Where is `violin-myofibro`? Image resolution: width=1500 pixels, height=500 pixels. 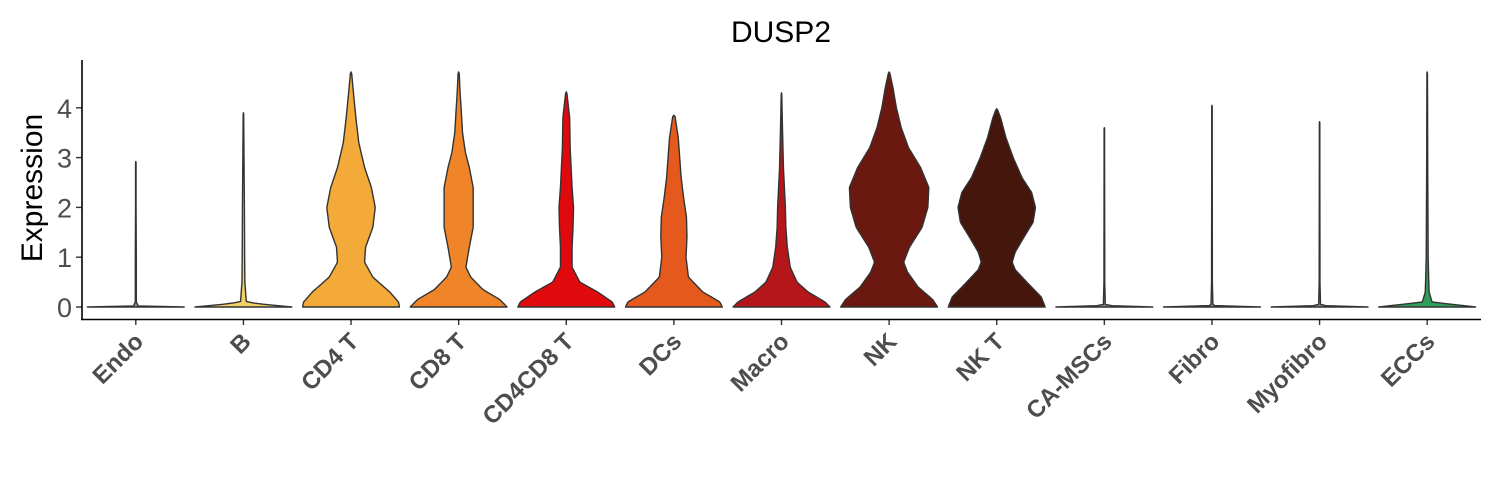 violin-myofibro is located at coordinates (1319, 214).